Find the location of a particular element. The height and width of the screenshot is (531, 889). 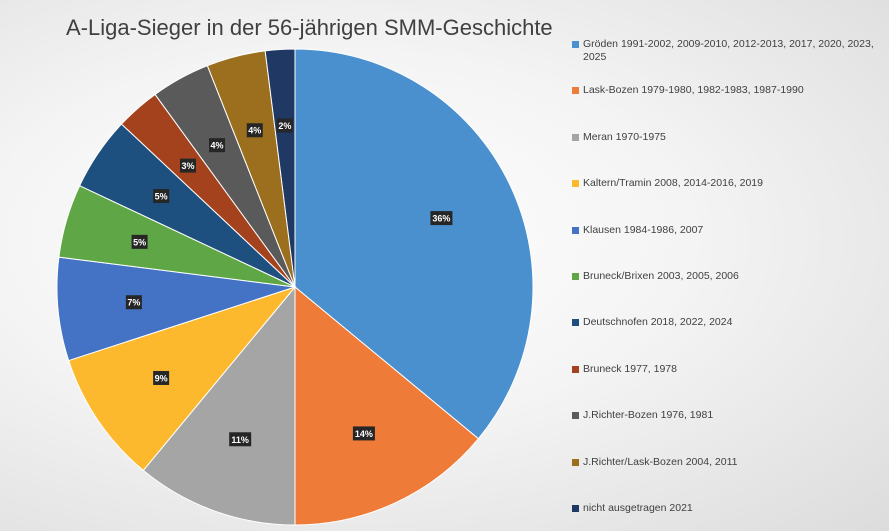

data-label: 14% is located at coordinates (363, 433).